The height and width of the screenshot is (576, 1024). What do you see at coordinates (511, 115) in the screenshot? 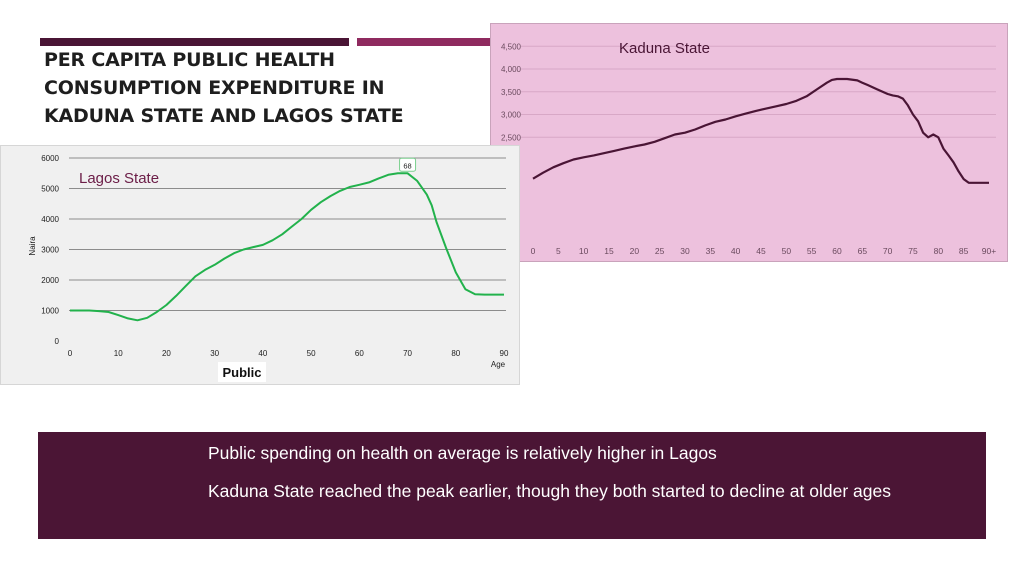
I see `kaduna-y-tick-label: 3,000` at bounding box center [511, 115].